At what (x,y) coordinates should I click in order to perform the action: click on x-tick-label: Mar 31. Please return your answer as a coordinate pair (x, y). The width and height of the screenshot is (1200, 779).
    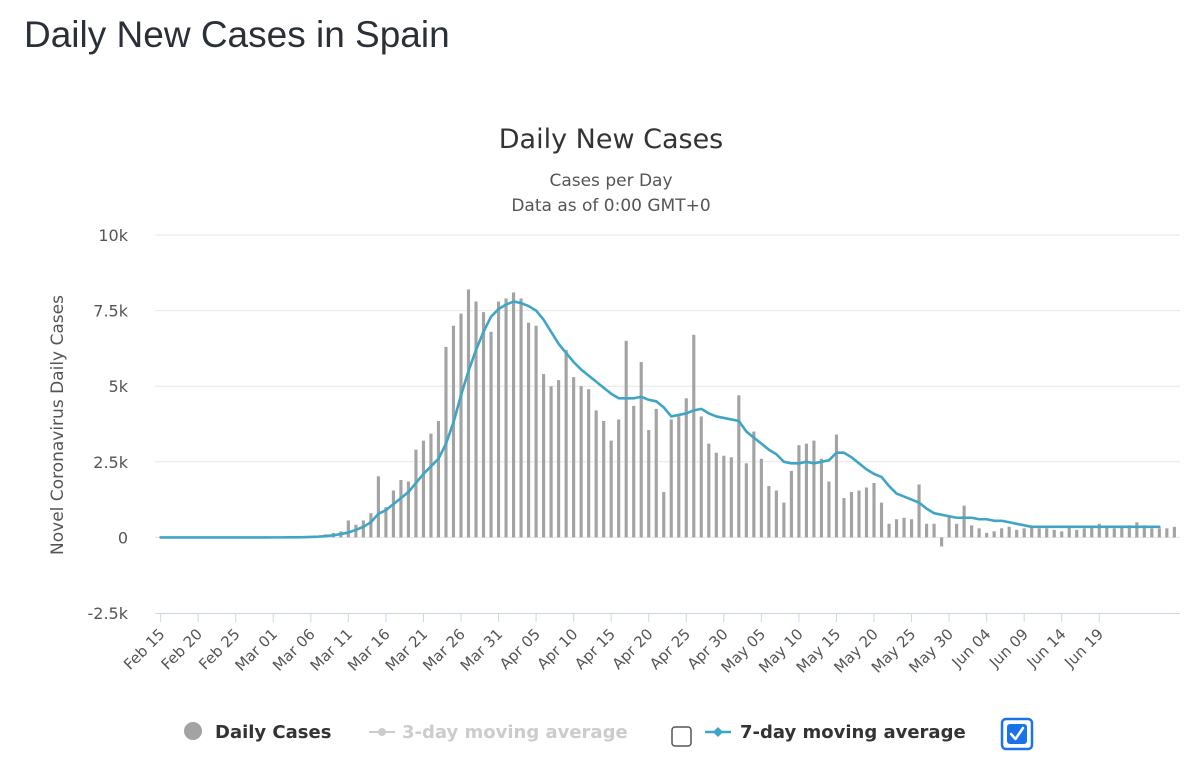
    Looking at the image, I should click on (482, 650).